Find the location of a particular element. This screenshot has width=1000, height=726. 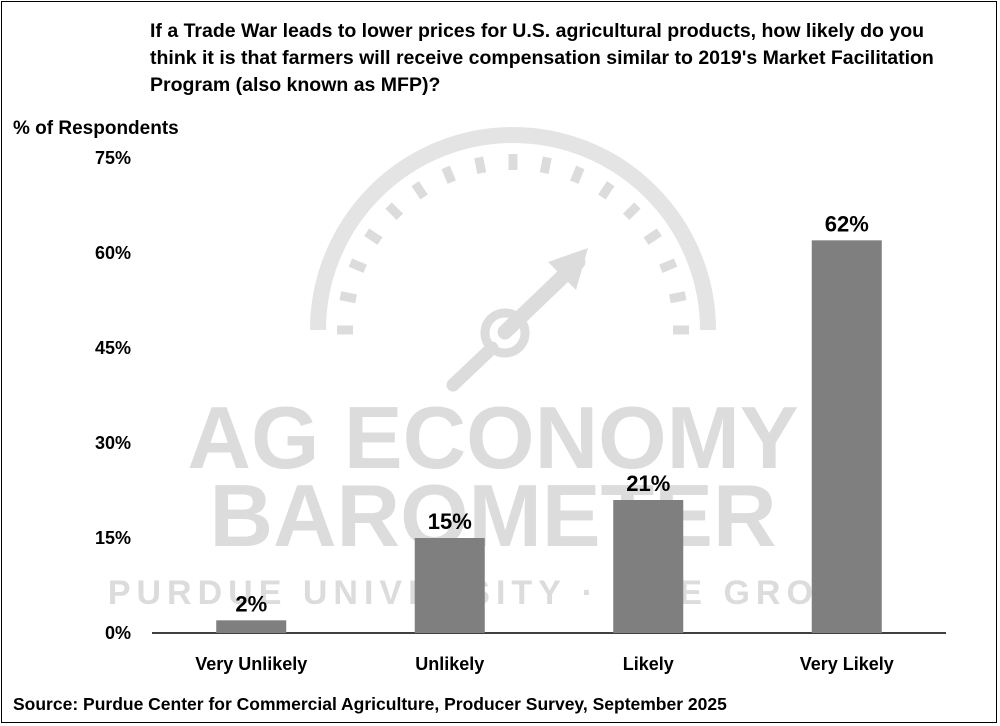

y-tick-label: 60% is located at coordinates (113, 253).